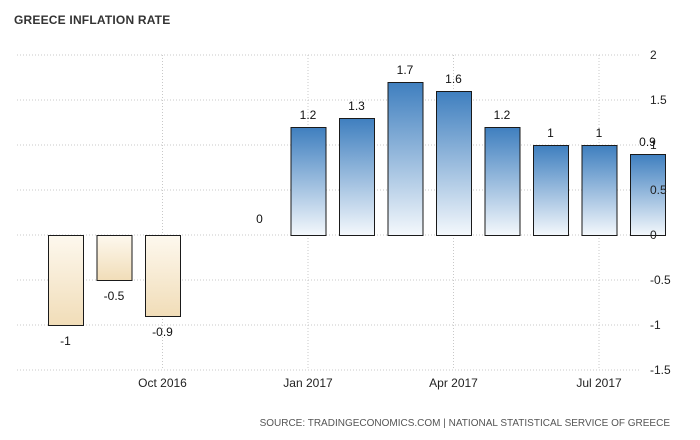  What do you see at coordinates (599, 383) in the screenshot?
I see `x-tick-label: Jul 2017` at bounding box center [599, 383].